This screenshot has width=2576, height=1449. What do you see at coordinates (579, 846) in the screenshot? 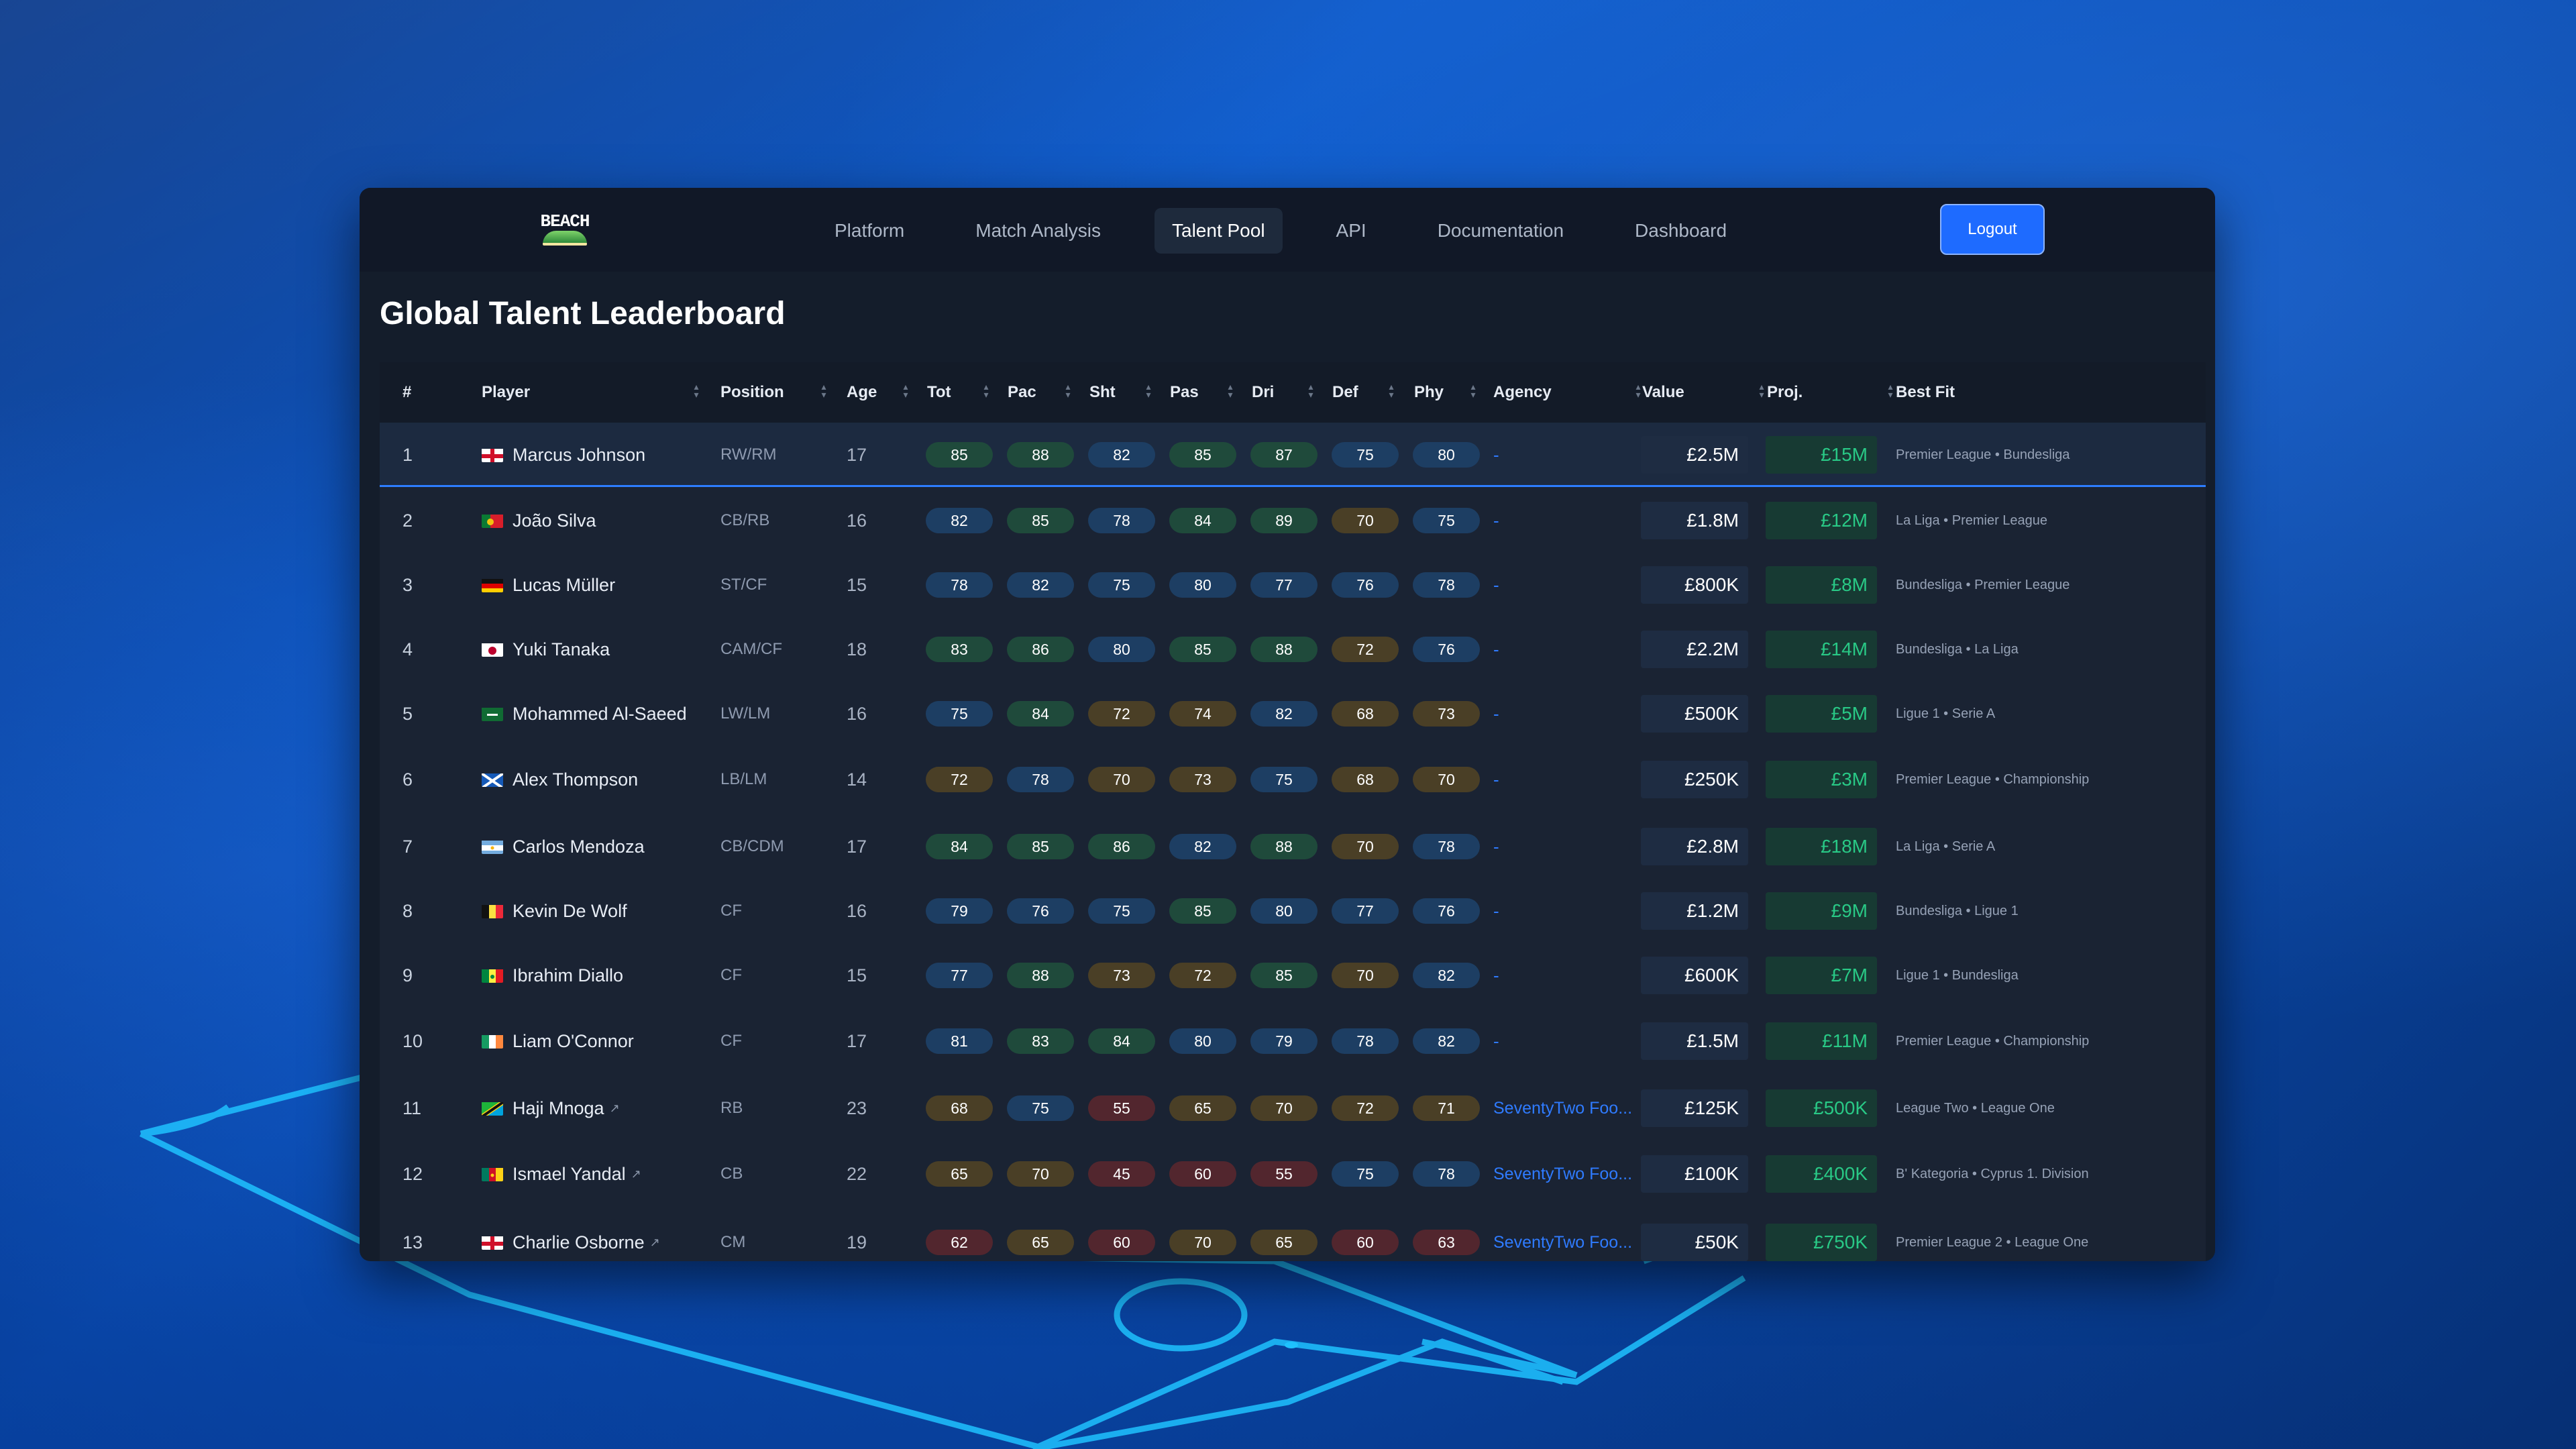
I see `player-name: Carlos Mendoza` at bounding box center [579, 846].